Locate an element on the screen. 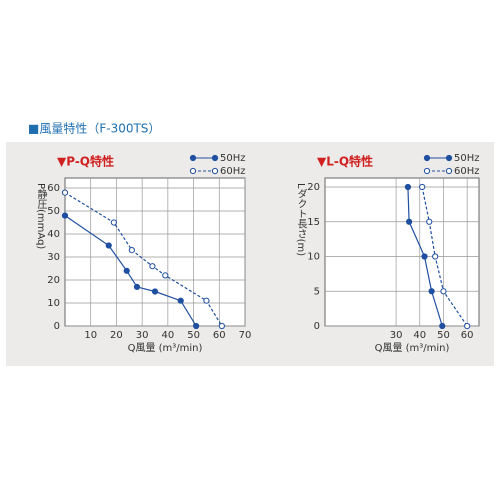  y-tick-label: 30 is located at coordinates (53, 257).